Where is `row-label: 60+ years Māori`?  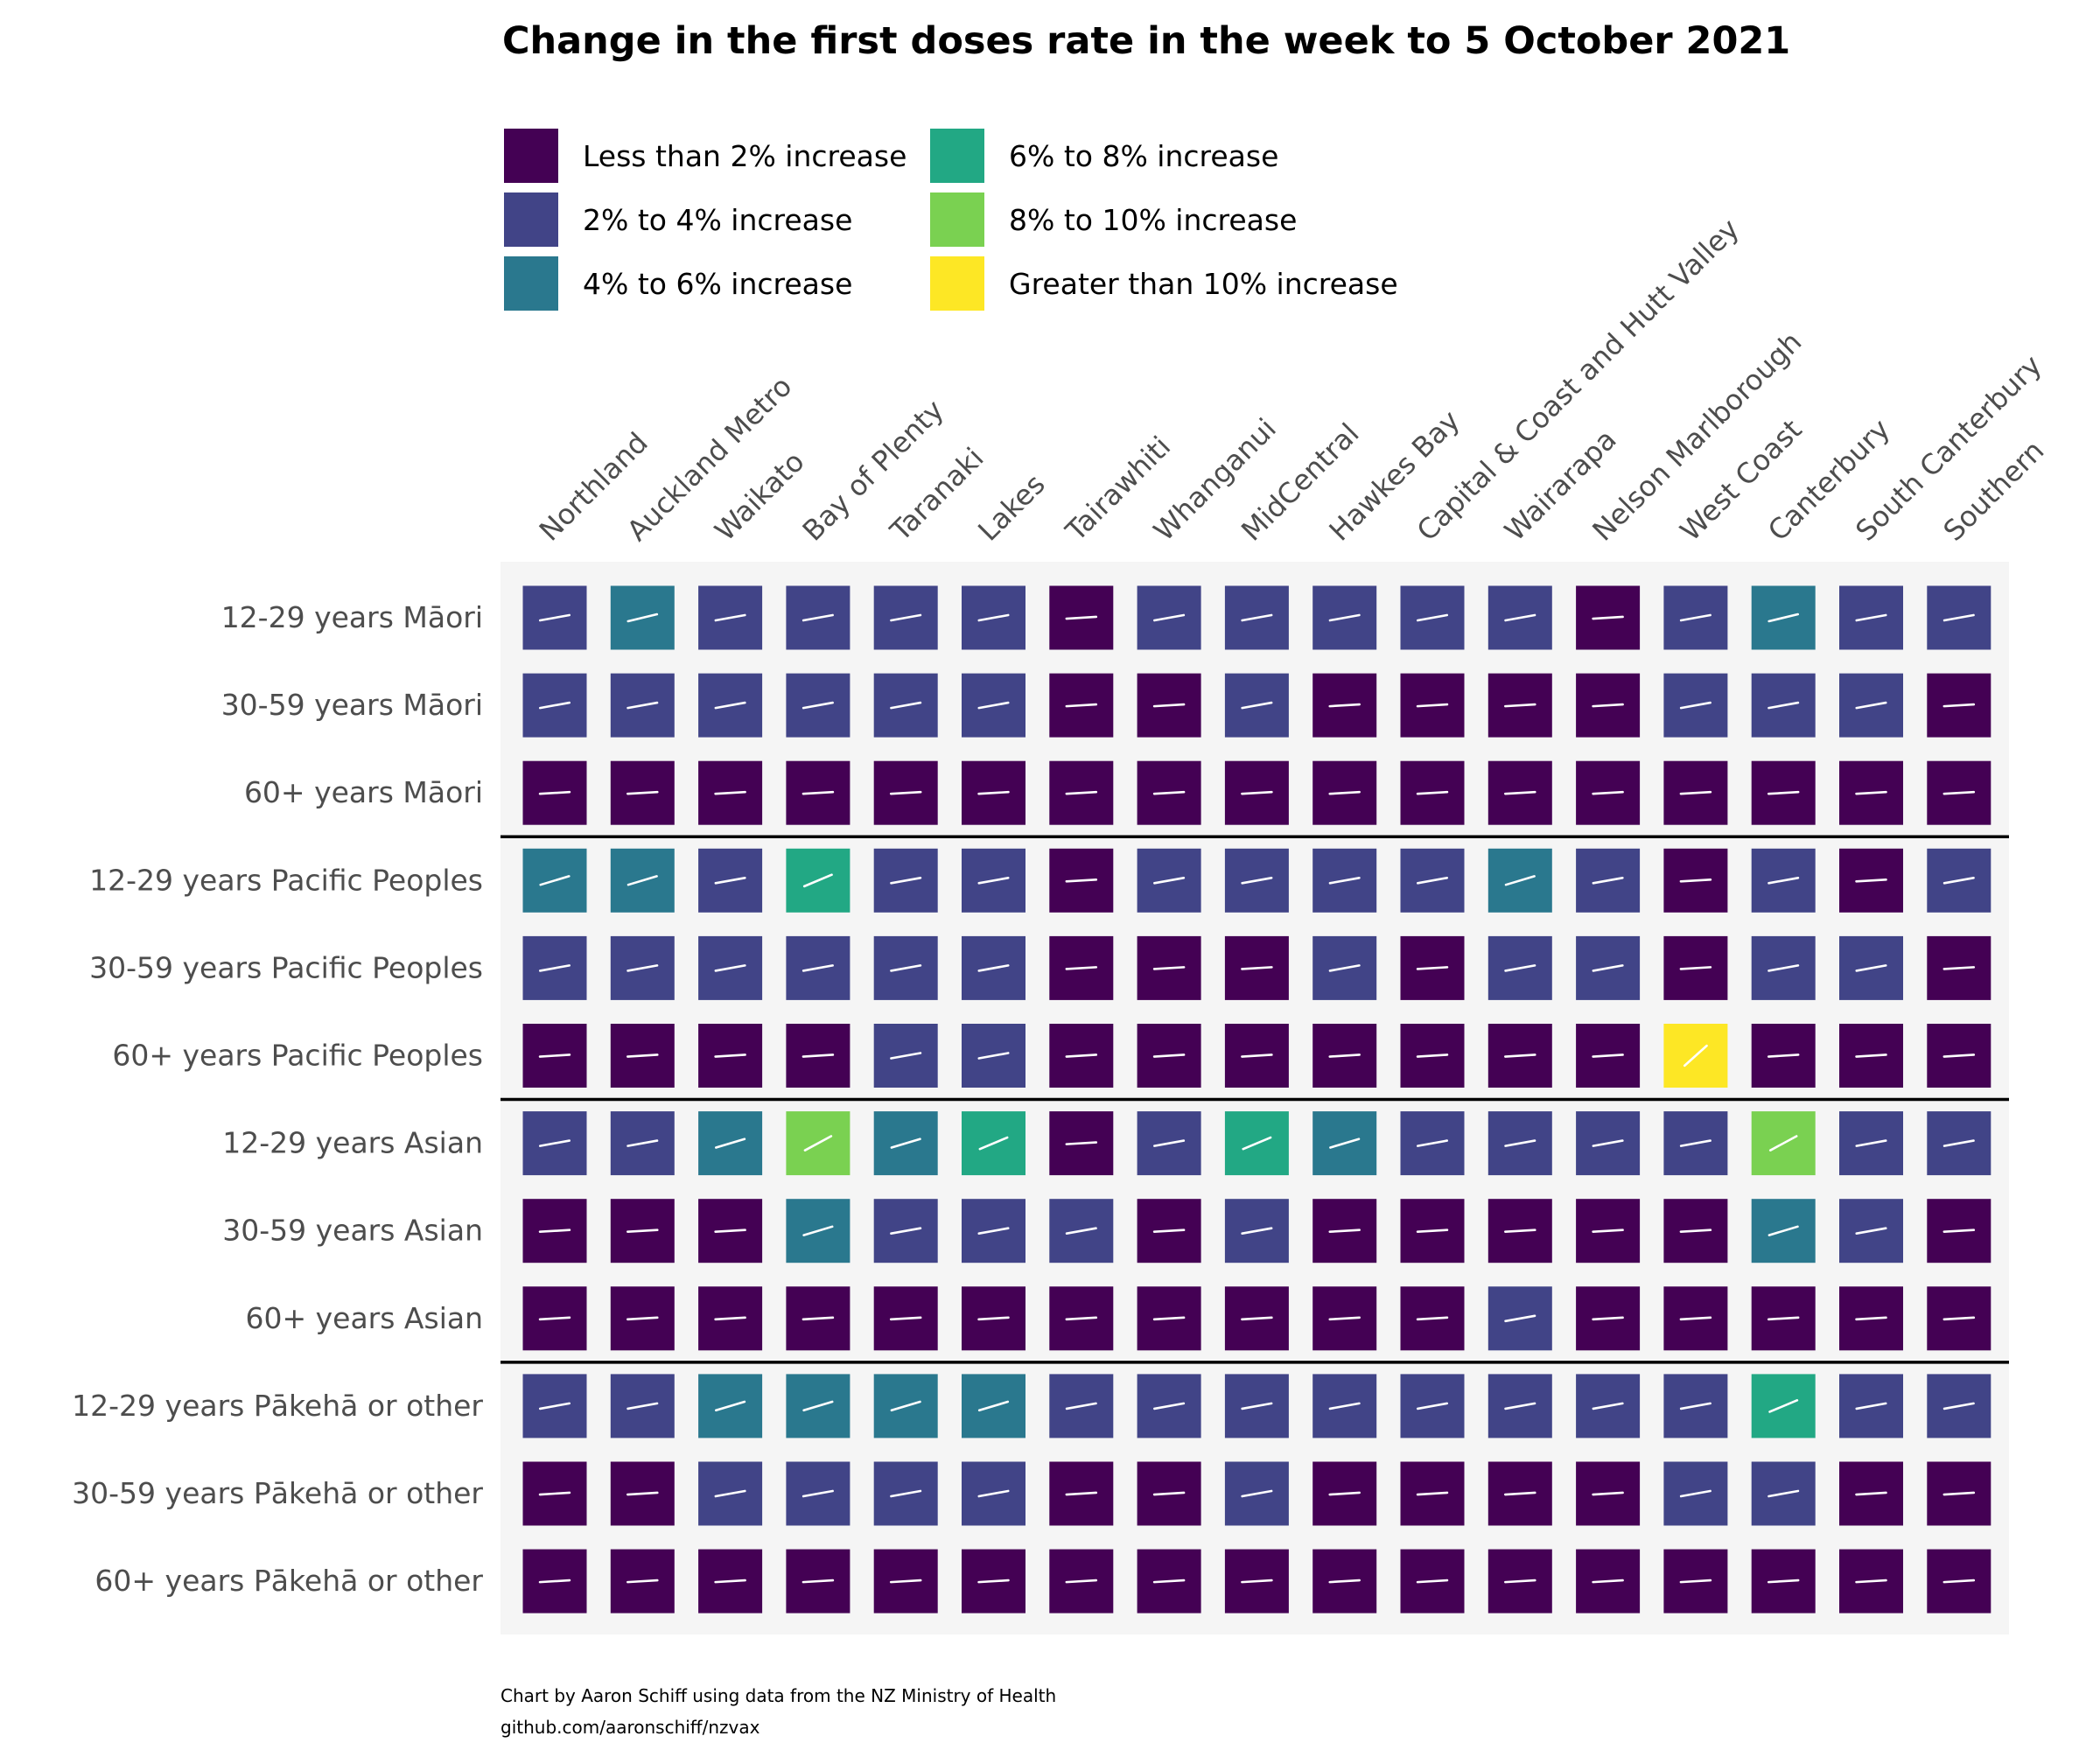
row-label: 60+ years Māori is located at coordinates (363, 792).